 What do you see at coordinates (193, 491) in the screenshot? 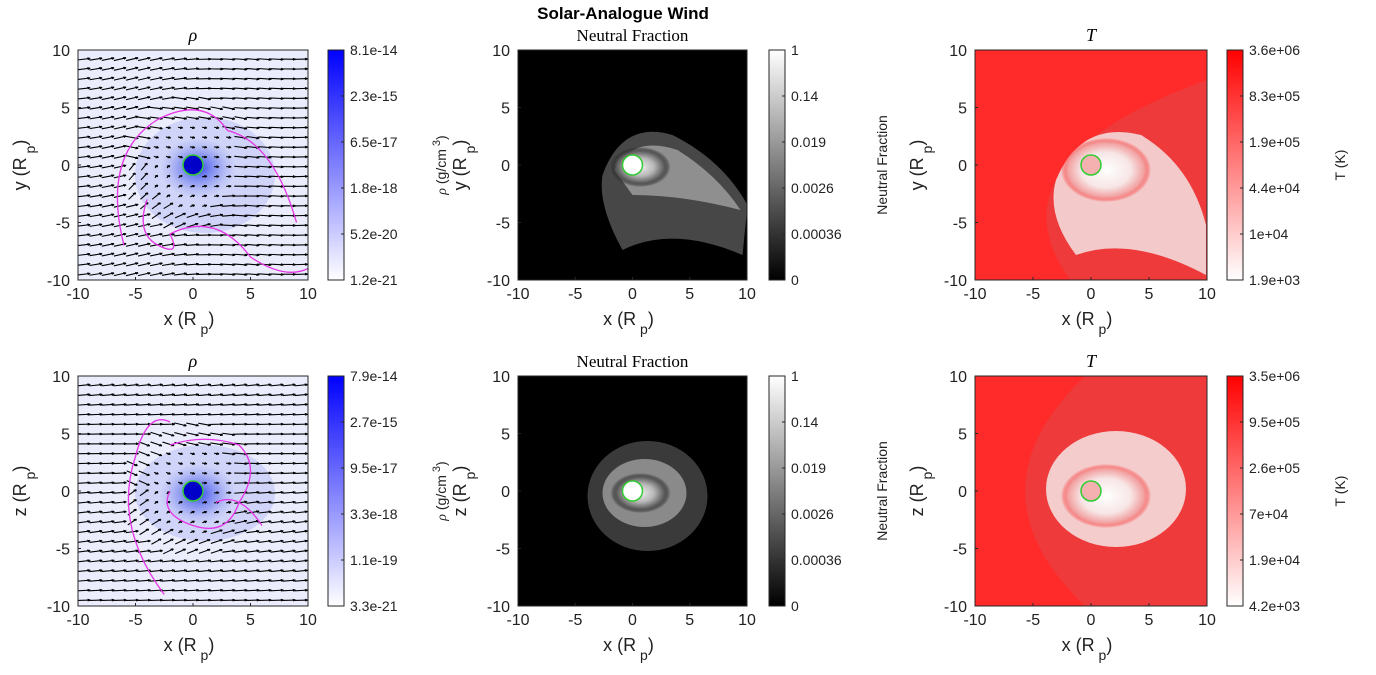
I see `planet-marker` at bounding box center [193, 491].